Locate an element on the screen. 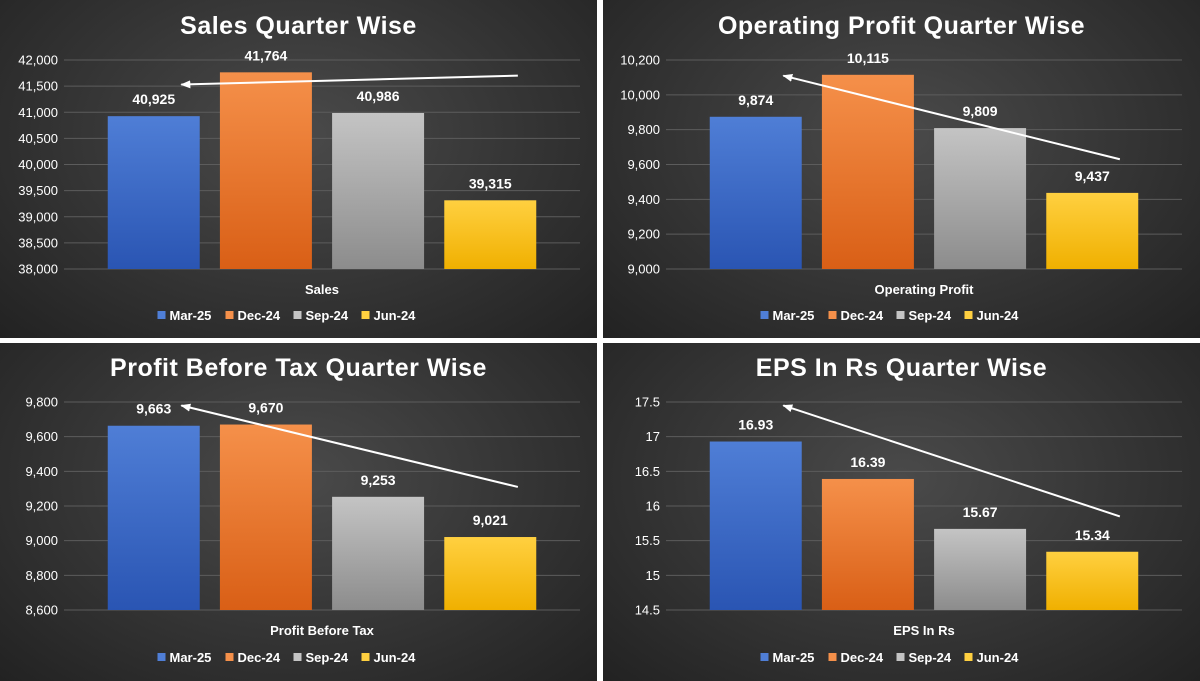 Image resolution: width=1200 pixels, height=681 pixels. data-label: 9,670 is located at coordinates (265, 408).